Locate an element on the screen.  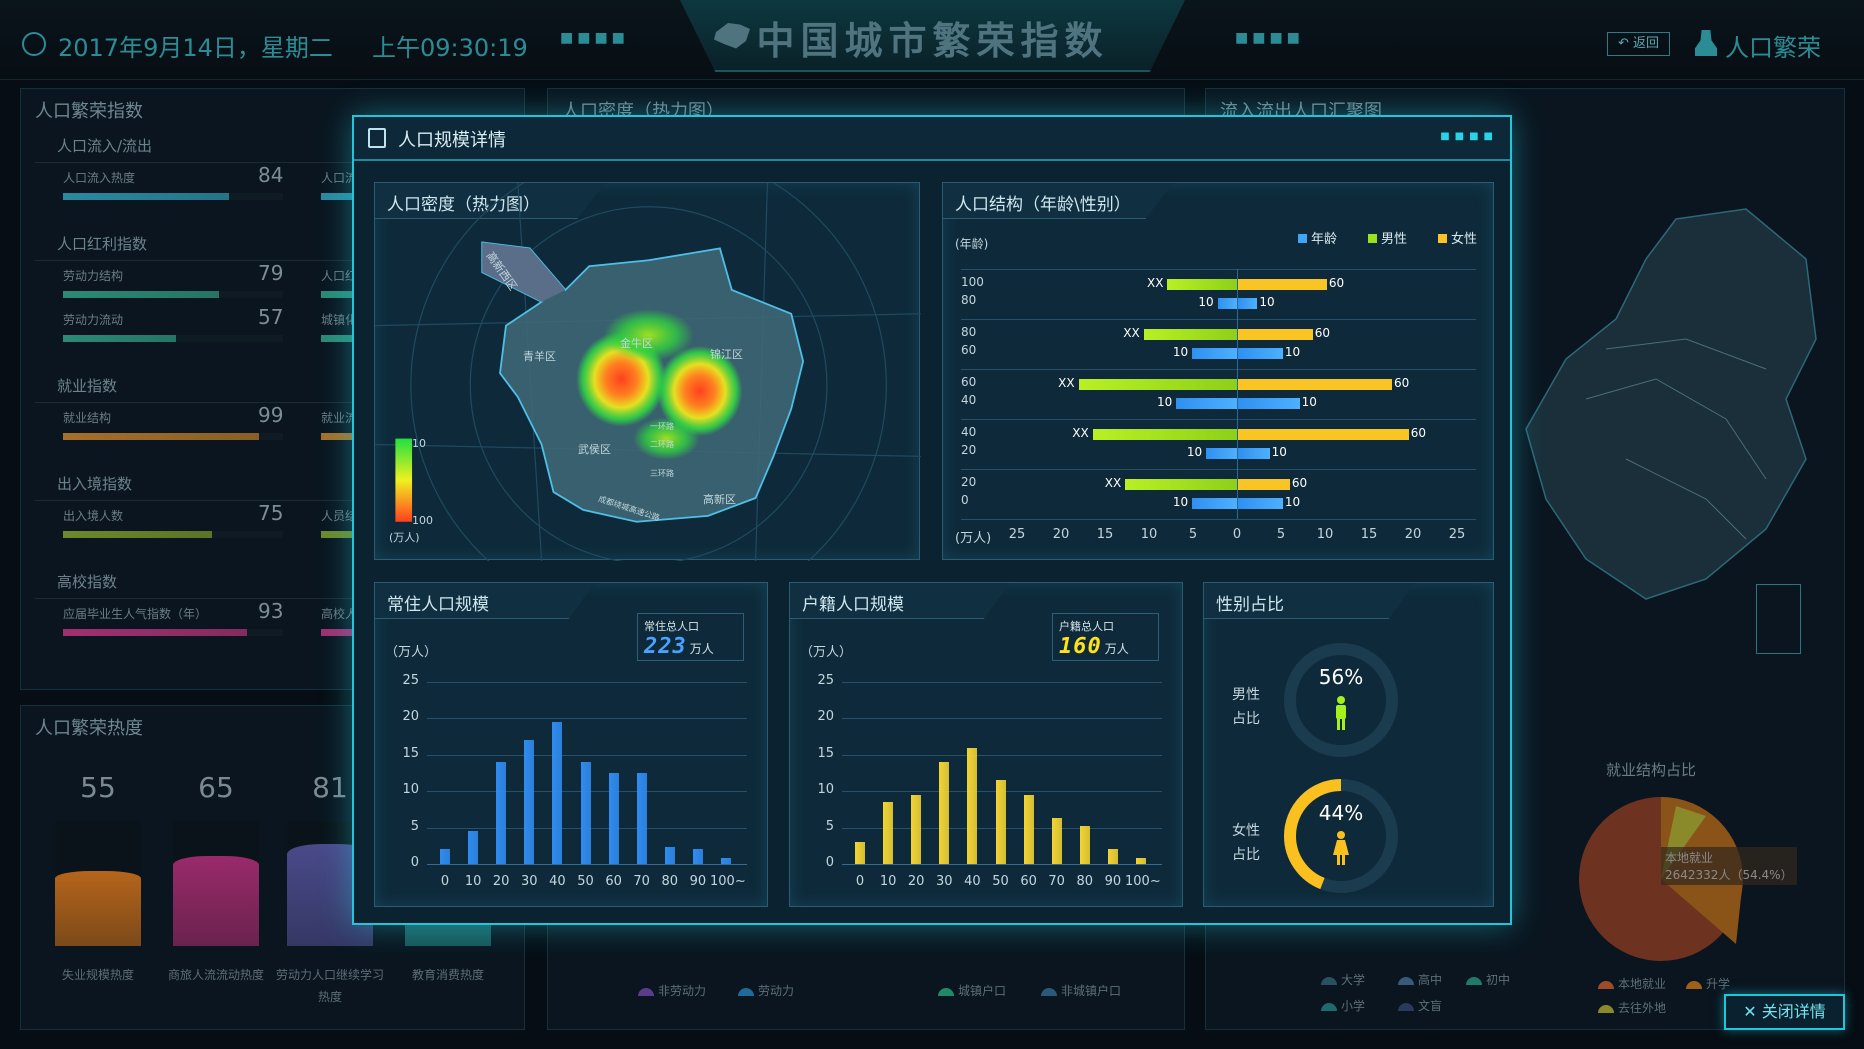
app-title: 中国城市繁荣指数 is located at coordinates (932, 41).